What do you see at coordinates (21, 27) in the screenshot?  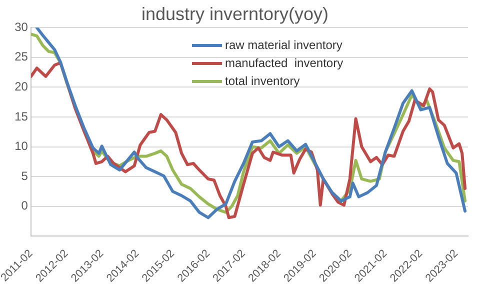 I see `y-tick-label: 30` at bounding box center [21, 27].